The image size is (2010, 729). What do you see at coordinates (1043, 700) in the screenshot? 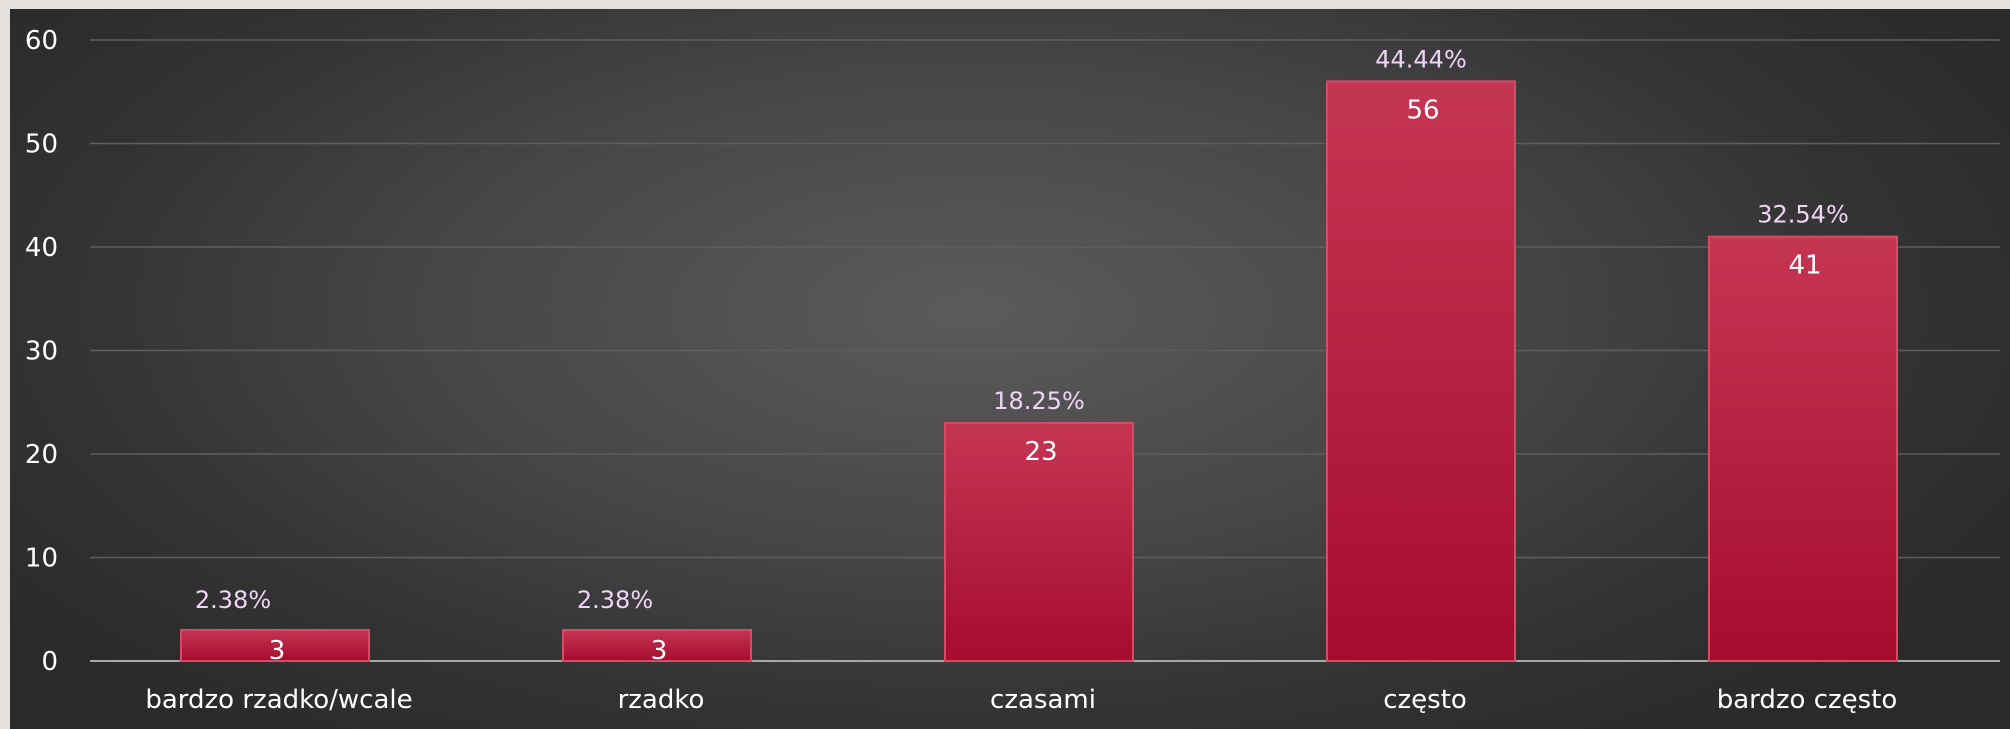
I see `x-category-label: czasami` at bounding box center [1043, 700].